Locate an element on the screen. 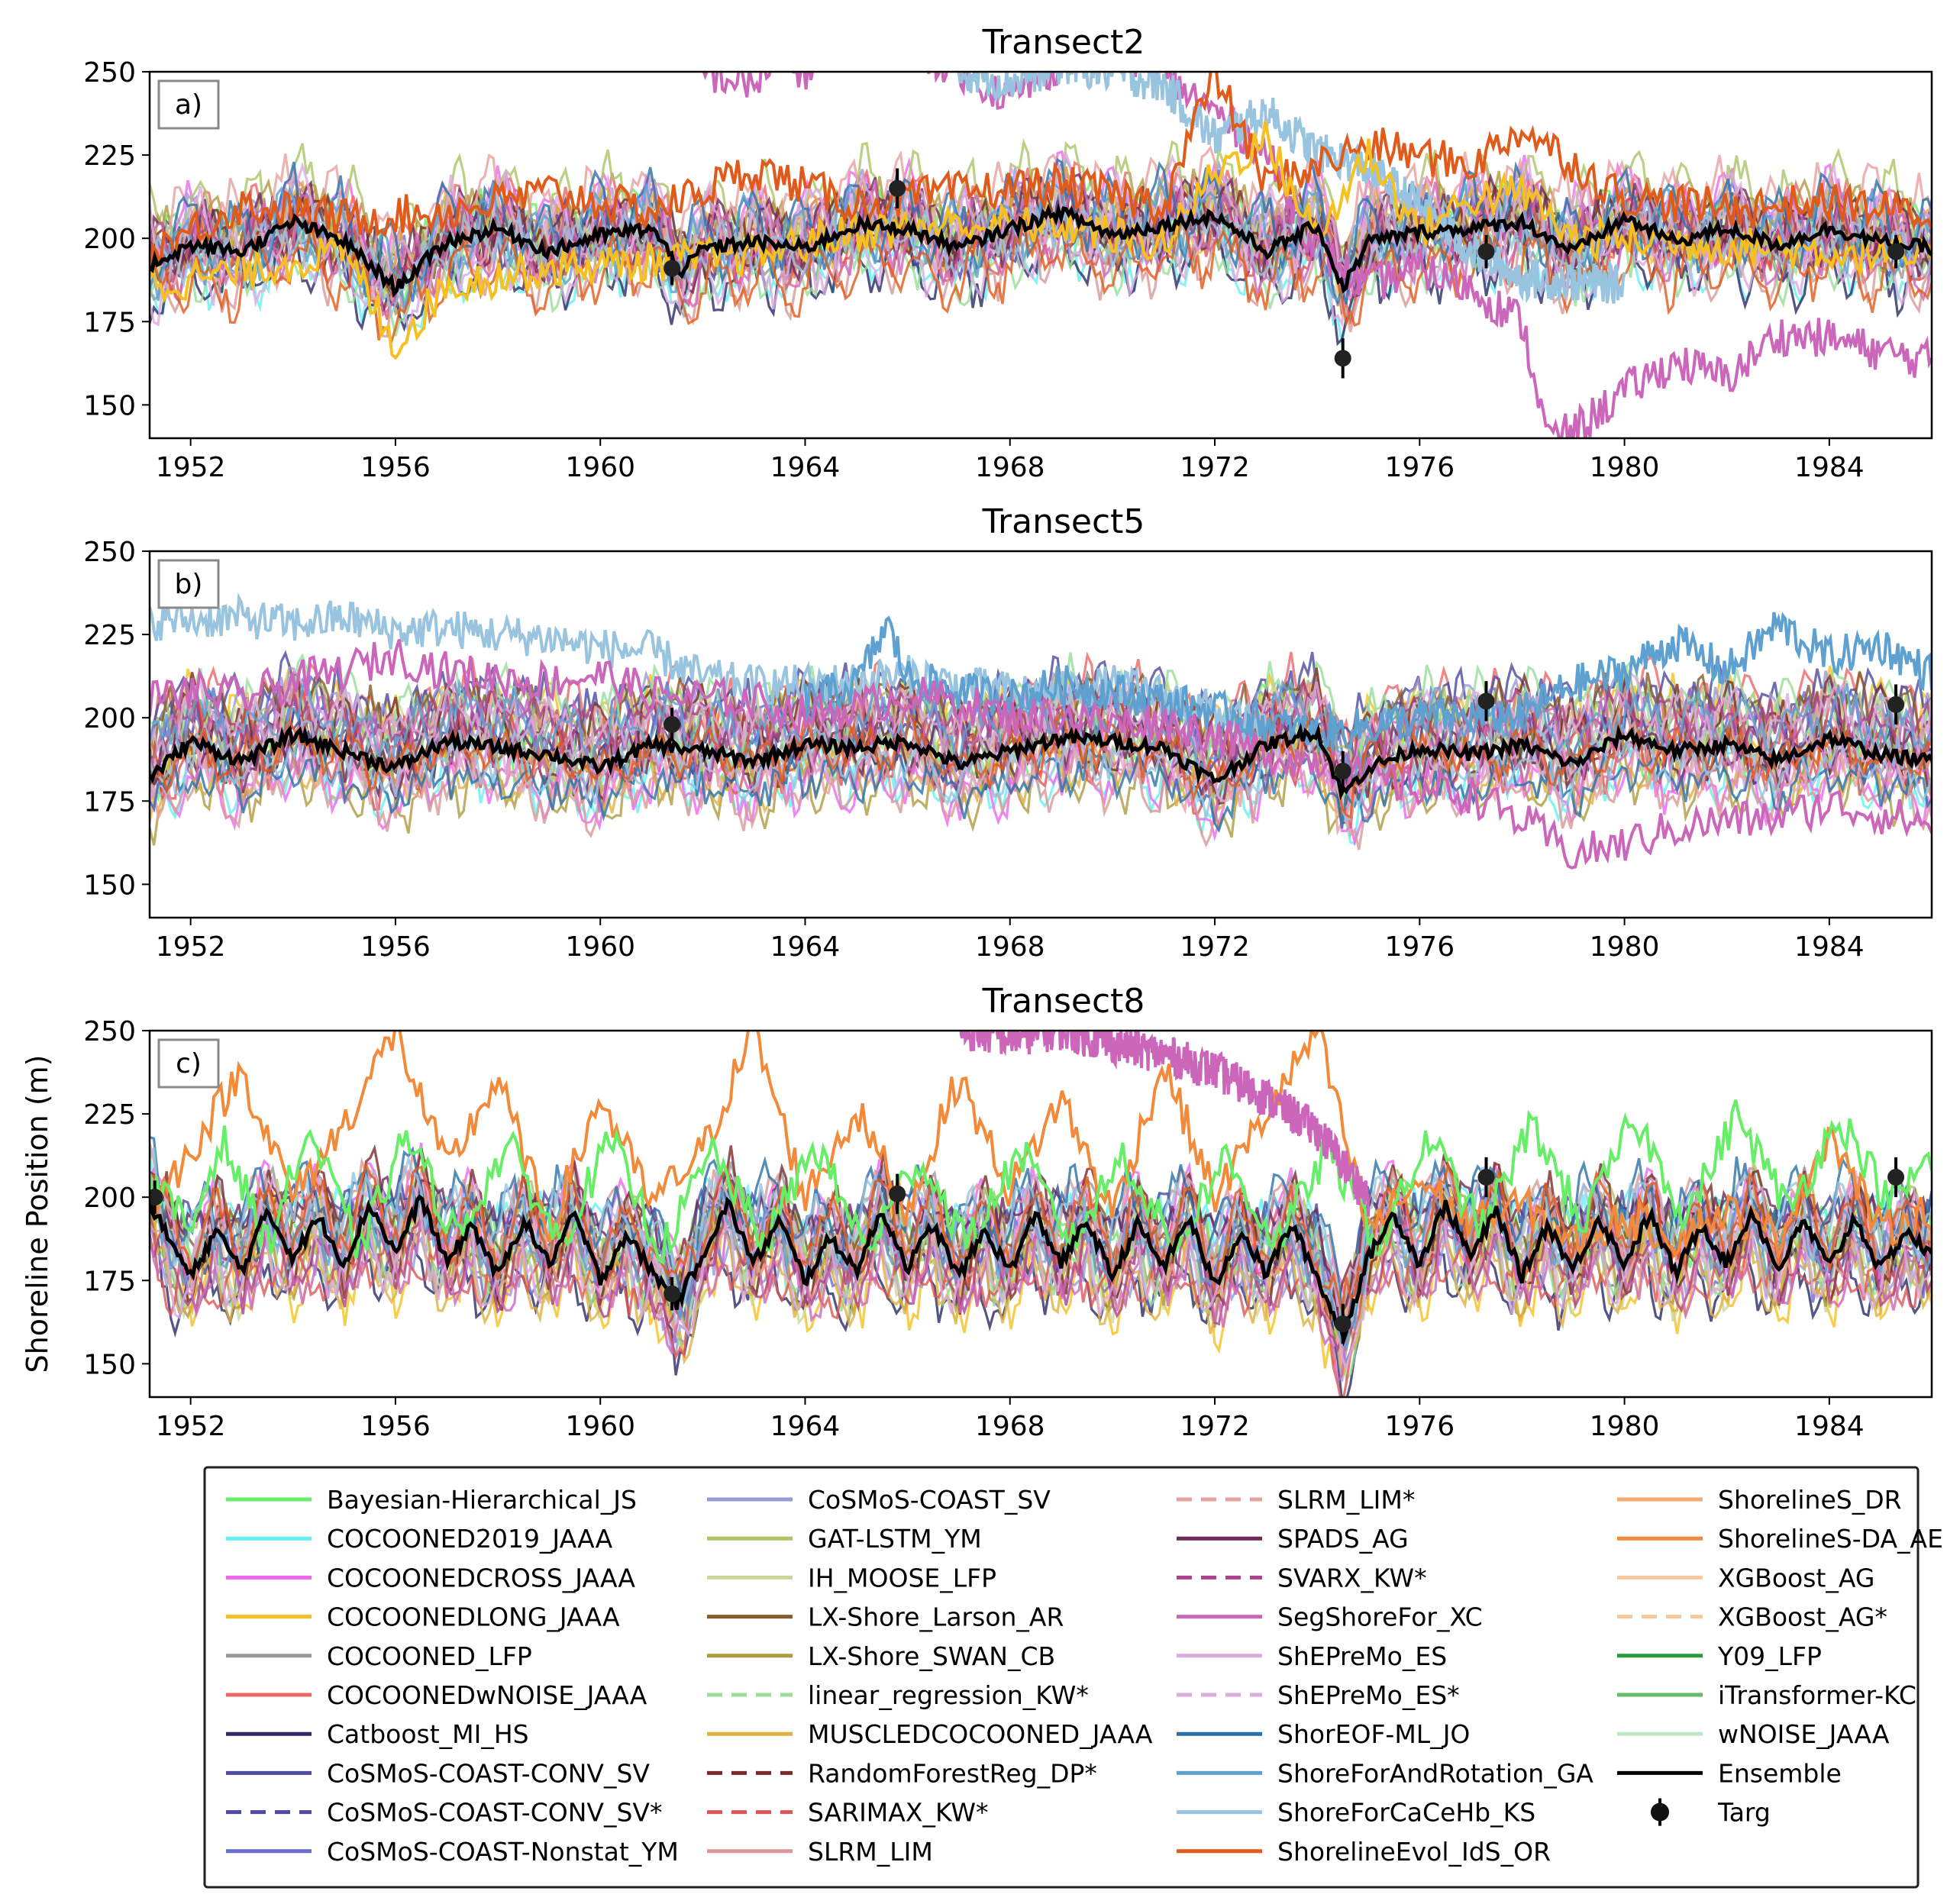 This screenshot has height=1904, width=1947. legend-entry: COCOONED_LFP is located at coordinates (379, 1656).